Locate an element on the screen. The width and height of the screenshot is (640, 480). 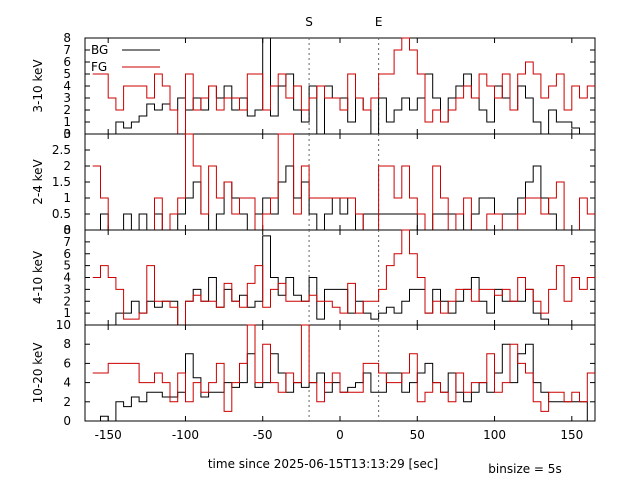
x-tick-label: 50 is located at coordinates (417, 435).